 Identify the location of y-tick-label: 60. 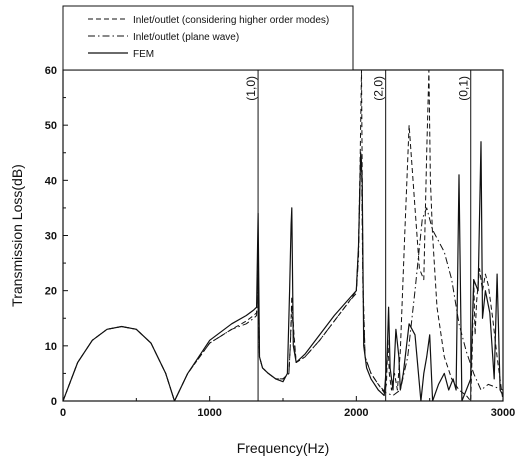
(51, 71).